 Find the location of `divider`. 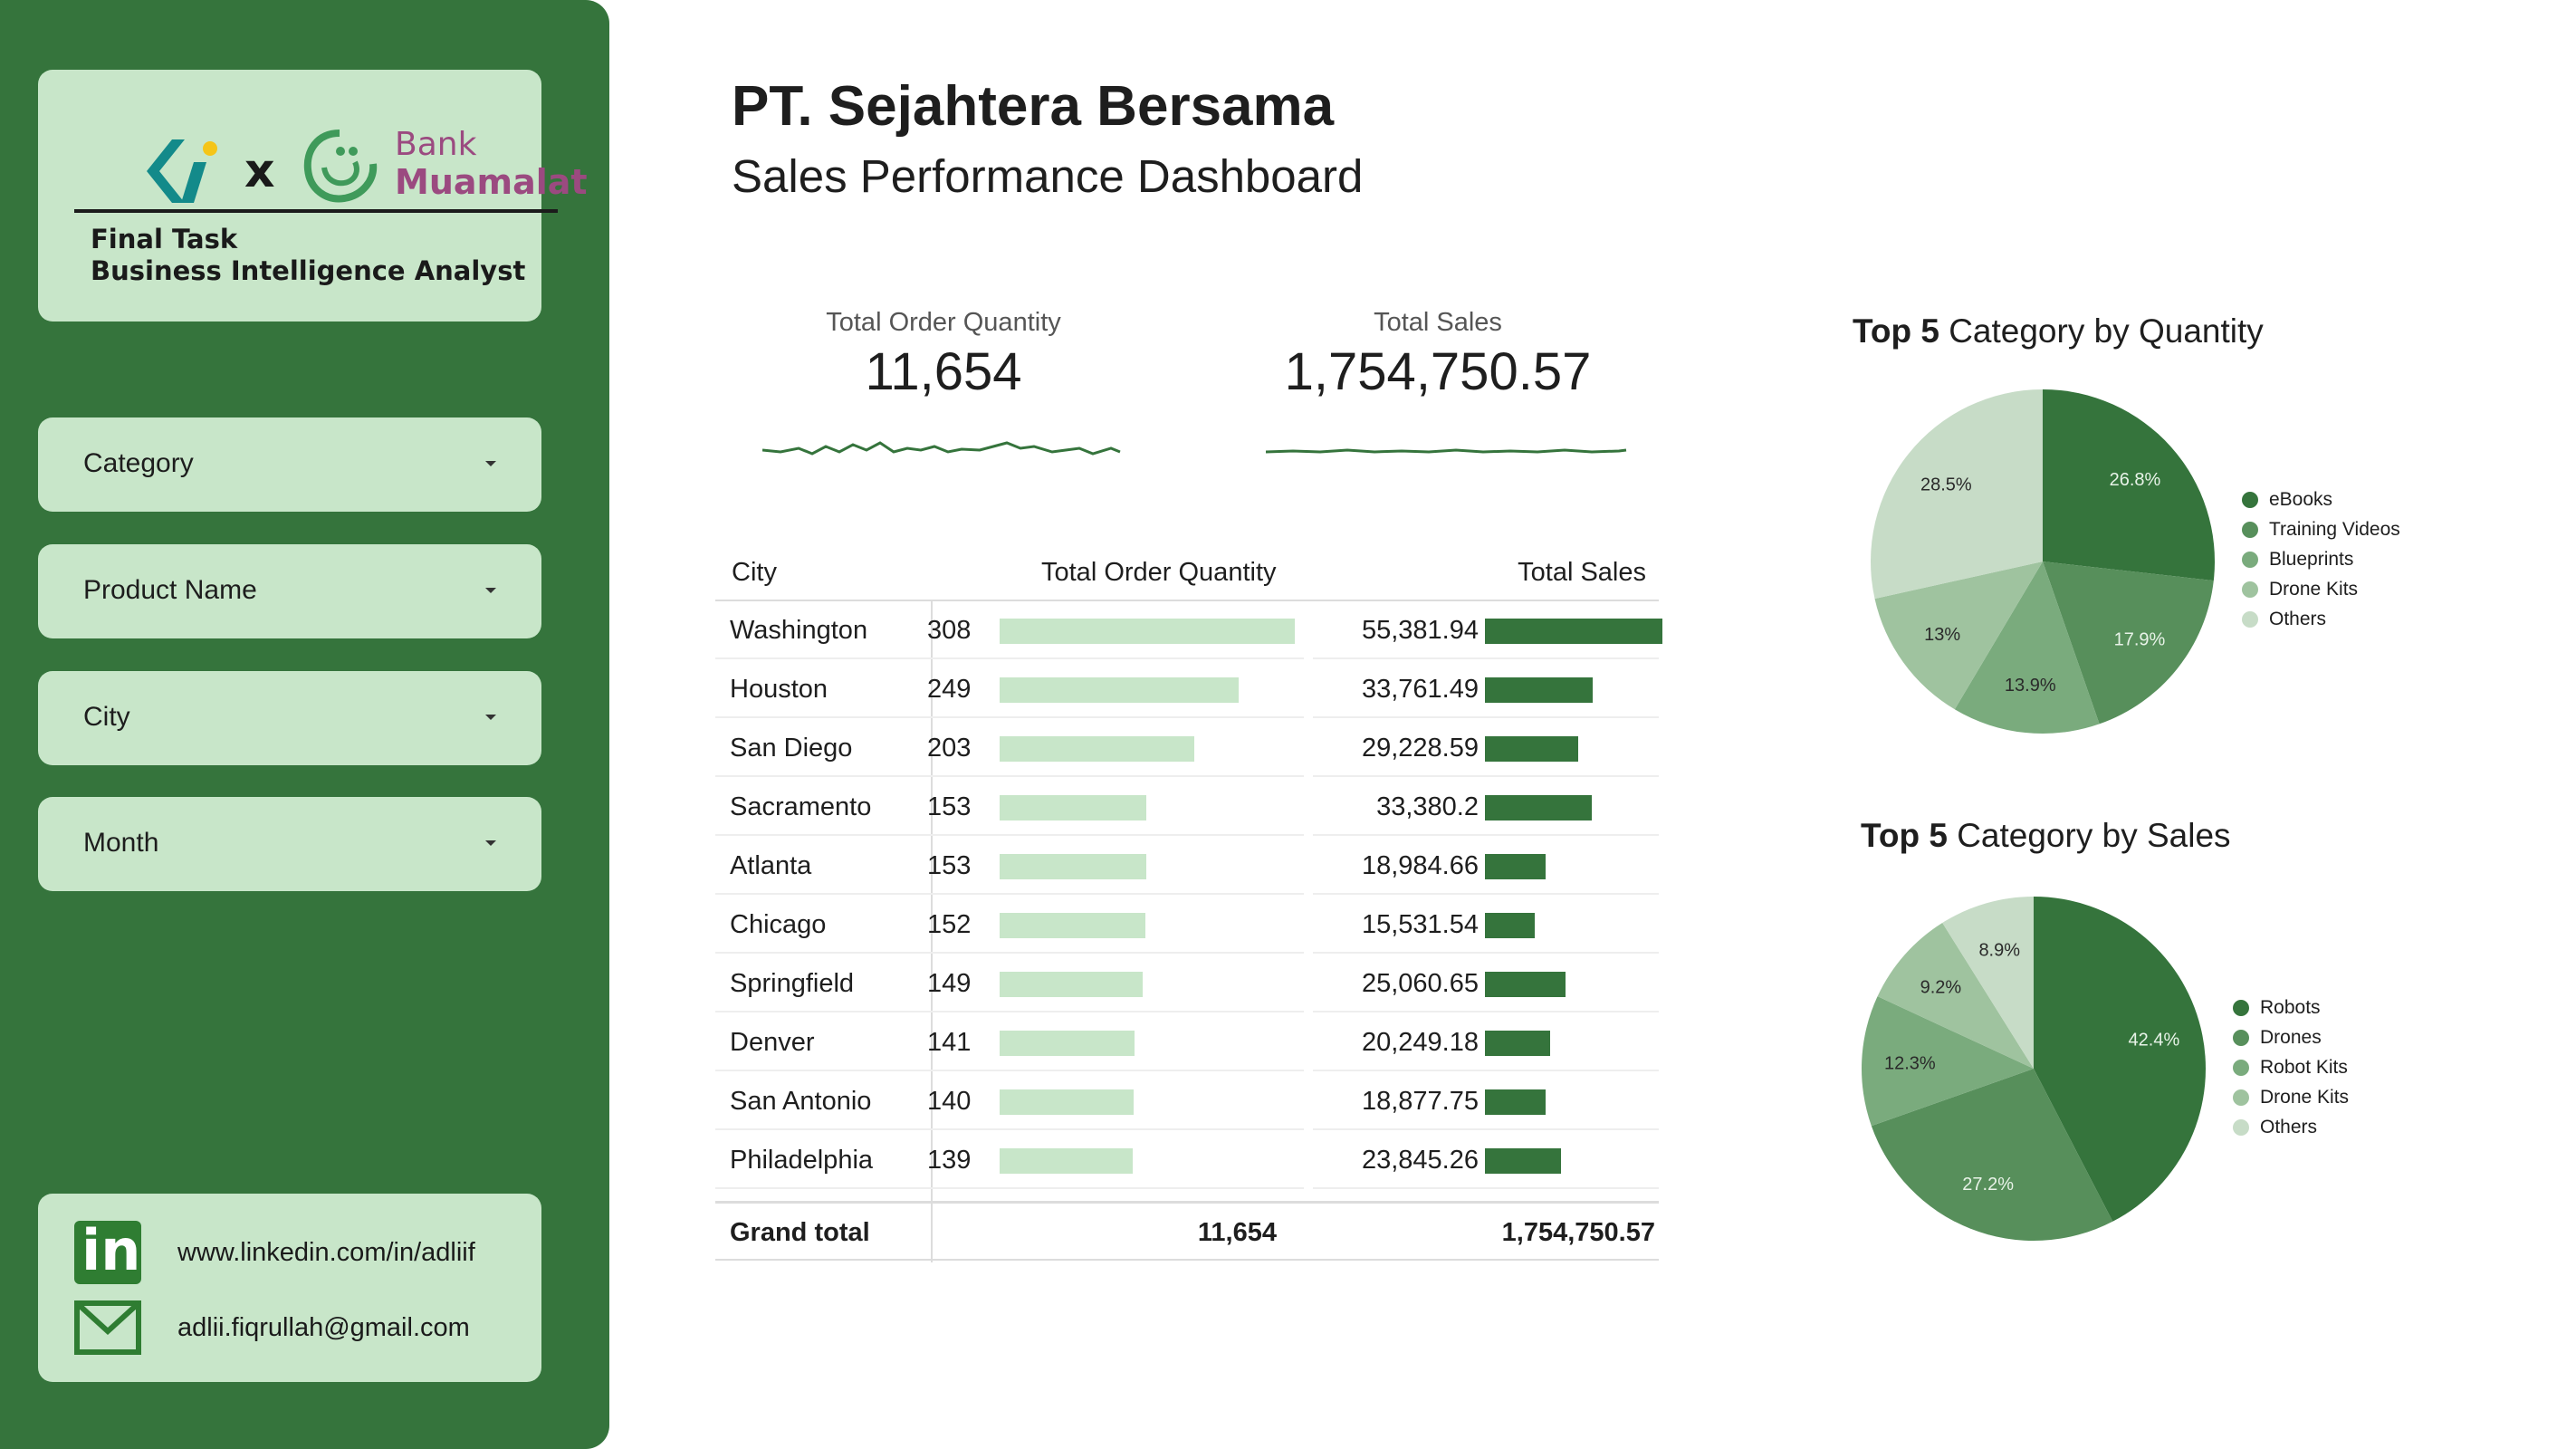

divider is located at coordinates (316, 211).